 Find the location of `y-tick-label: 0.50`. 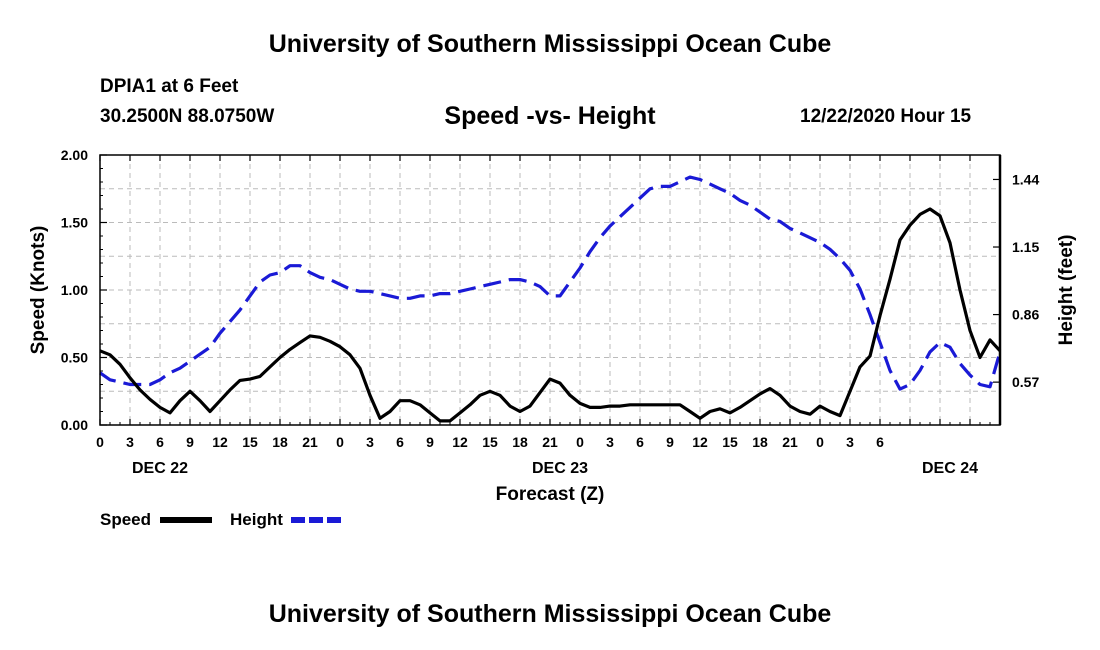

y-tick-label: 0.50 is located at coordinates (74, 358).